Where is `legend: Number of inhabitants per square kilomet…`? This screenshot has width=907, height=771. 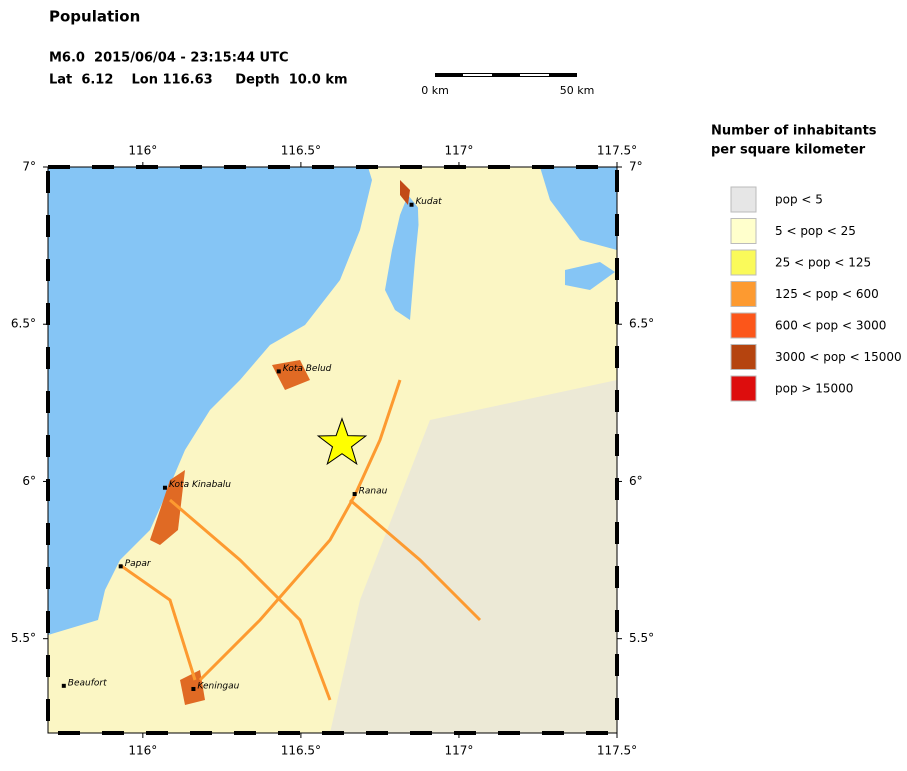
legend: Number of inhabitants per square kilomet… is located at coordinates (806, 263).